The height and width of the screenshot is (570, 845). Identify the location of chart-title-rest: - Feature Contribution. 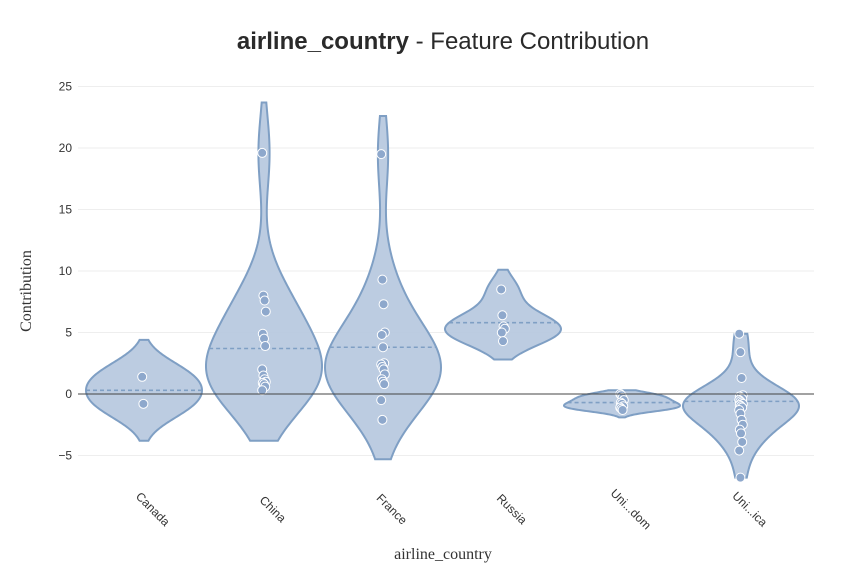
(529, 41).